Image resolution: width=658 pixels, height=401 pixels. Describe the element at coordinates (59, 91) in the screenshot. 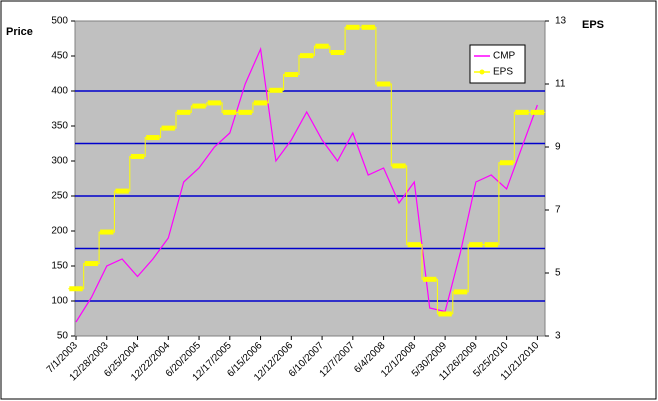

I see `y-tick-label: 400` at that location.